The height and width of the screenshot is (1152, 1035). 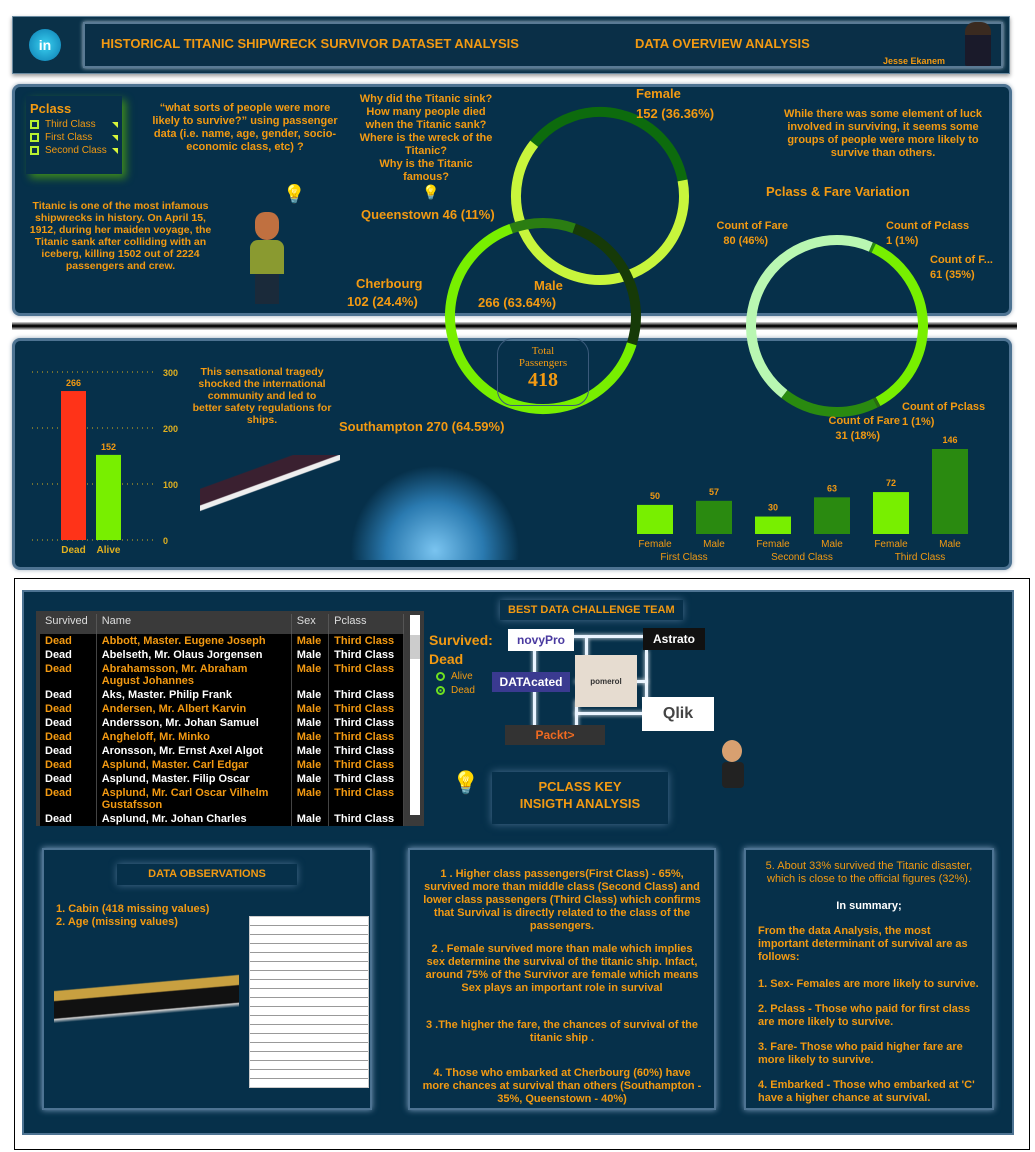 I want to click on chart-label: 152, so click(x=108, y=447).